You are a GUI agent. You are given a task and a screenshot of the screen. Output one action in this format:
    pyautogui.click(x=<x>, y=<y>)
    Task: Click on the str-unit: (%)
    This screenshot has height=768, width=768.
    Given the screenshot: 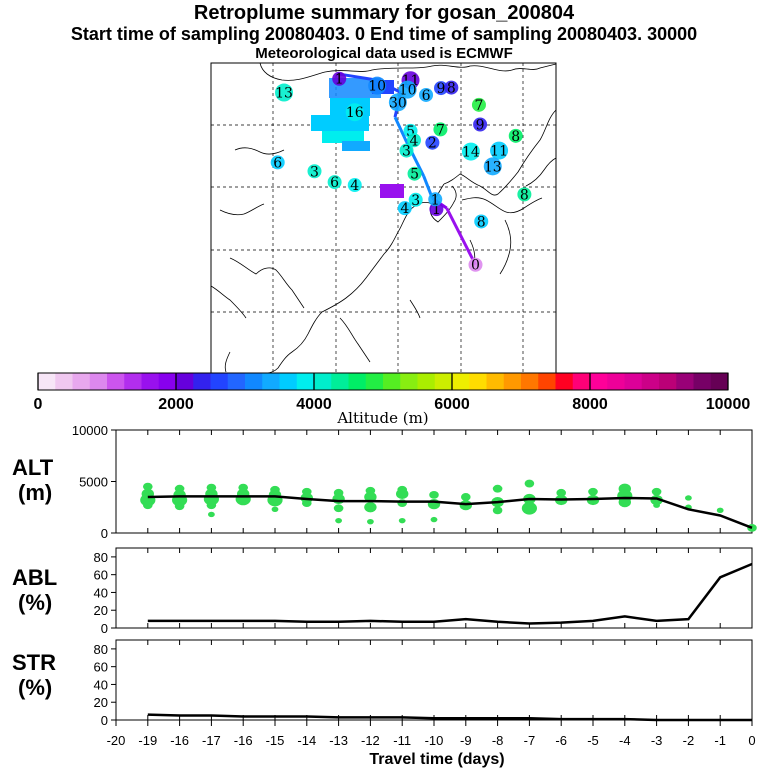 What is the action you would take?
    pyautogui.click(x=35, y=687)
    